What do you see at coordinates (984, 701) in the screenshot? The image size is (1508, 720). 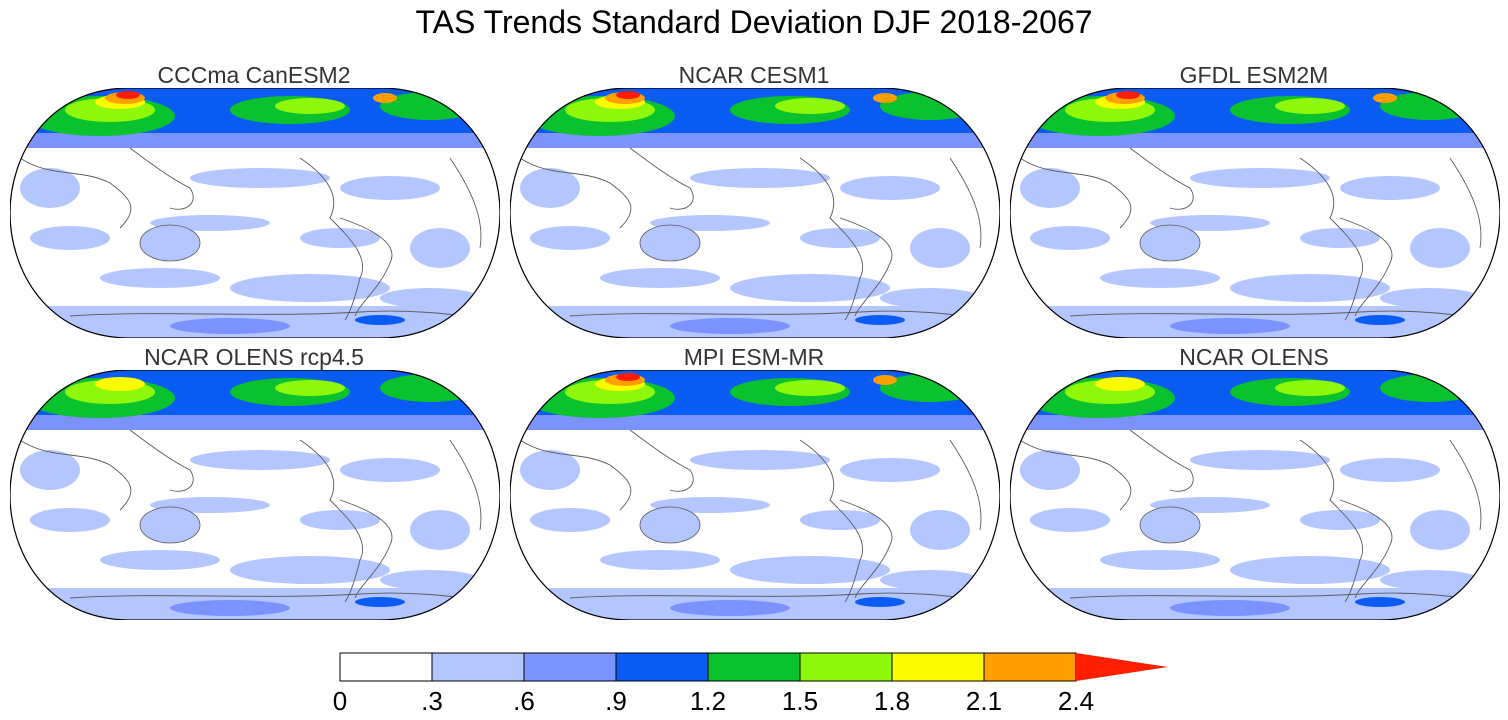 I see `colorbar-label: 2.1` at bounding box center [984, 701].